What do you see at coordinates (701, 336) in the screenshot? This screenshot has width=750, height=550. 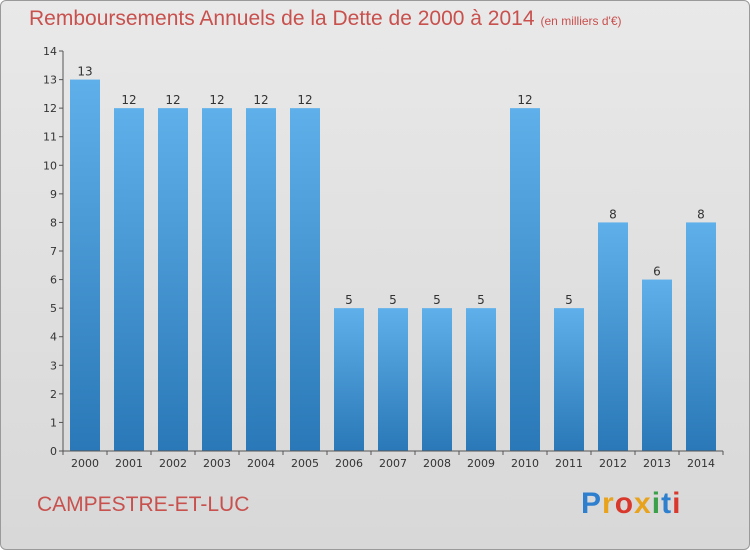 I see `bar-2014` at bounding box center [701, 336].